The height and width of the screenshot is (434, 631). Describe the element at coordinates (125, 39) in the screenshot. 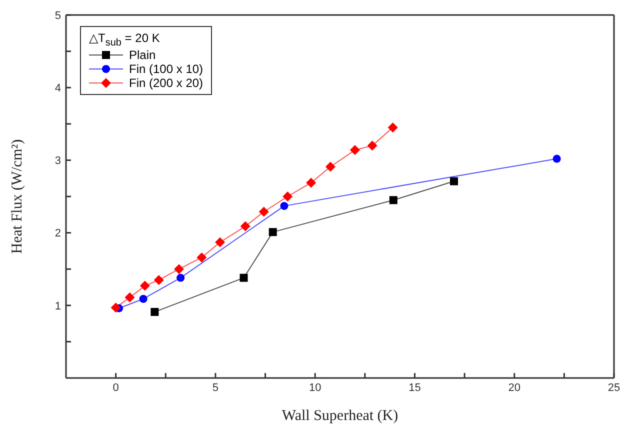

I see `legend-title: △T$_{sub}$ = 20 K` at that location.